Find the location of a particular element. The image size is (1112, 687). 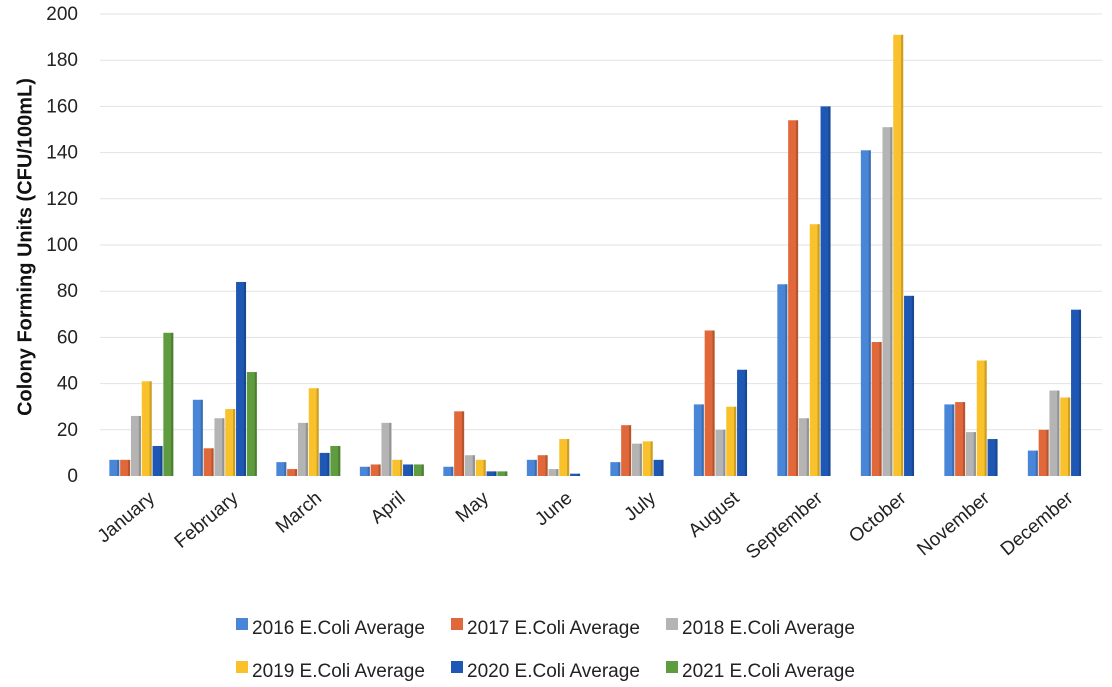

legend-item: 2017 E.Coli Average is located at coordinates (545, 628).